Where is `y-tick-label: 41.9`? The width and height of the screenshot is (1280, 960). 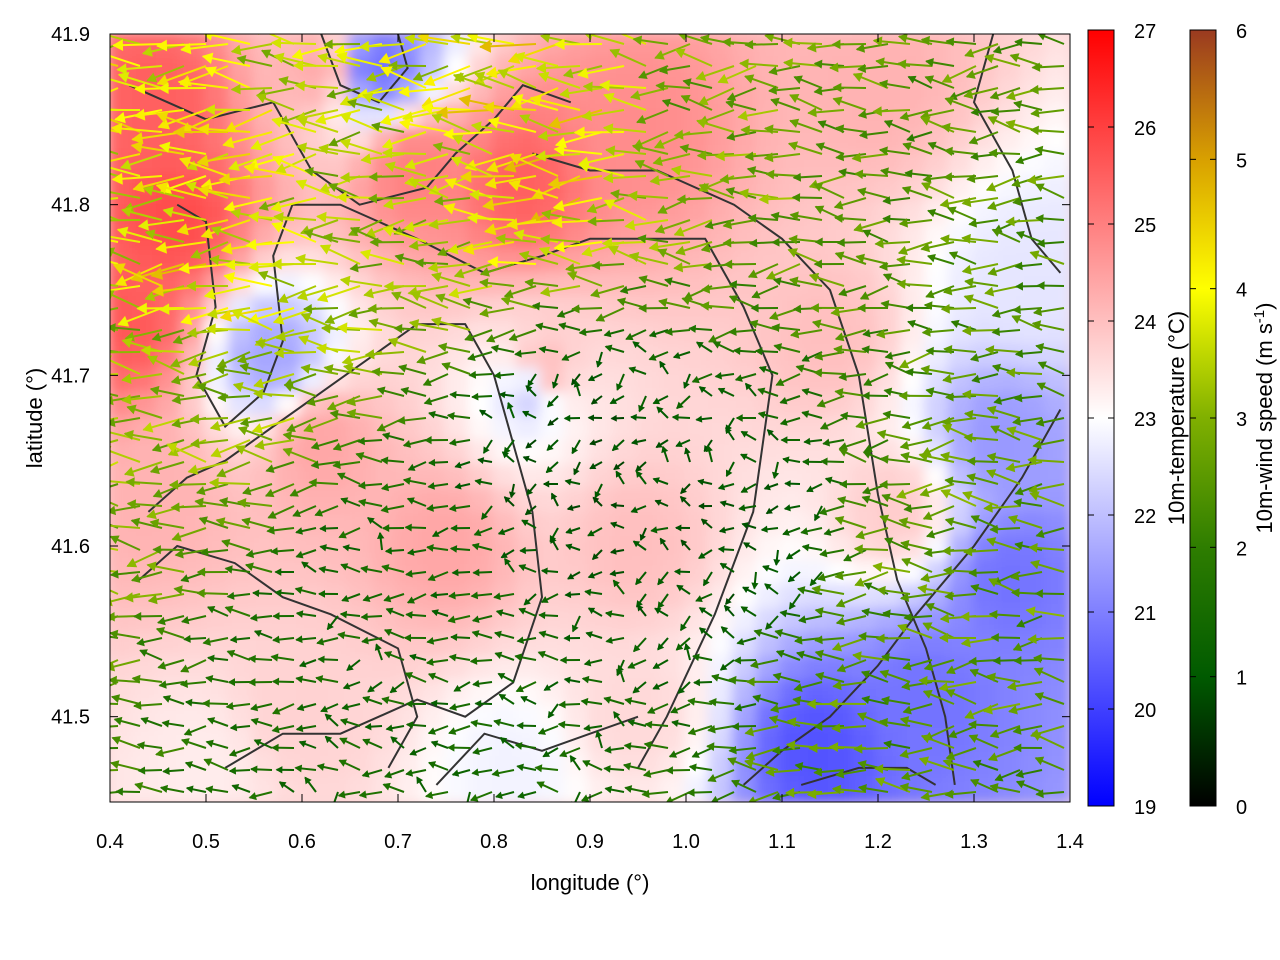 y-tick-label: 41.9 is located at coordinates (70, 35).